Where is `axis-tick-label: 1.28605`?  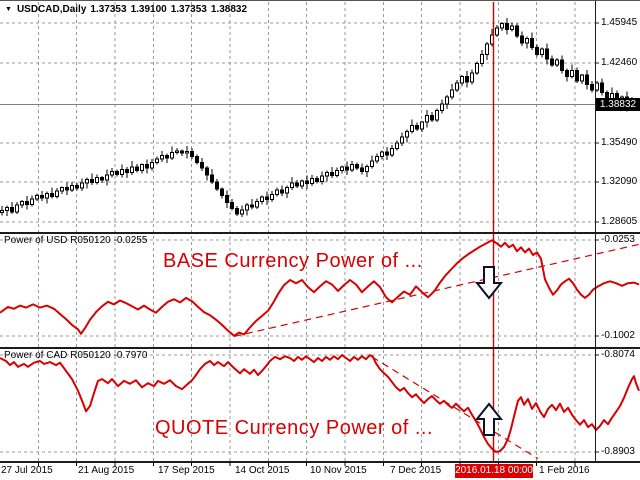 axis-tick-label: 1.28605 is located at coordinates (619, 222).